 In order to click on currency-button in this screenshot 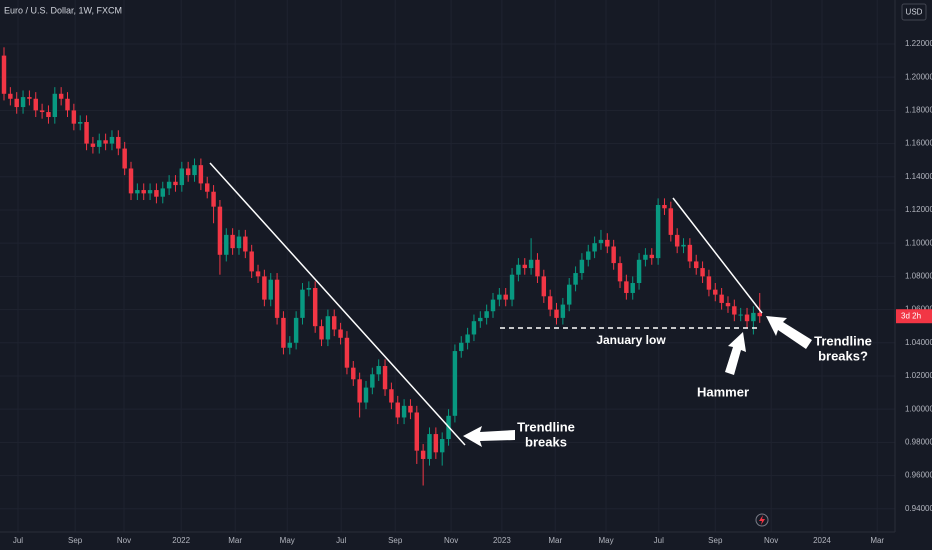, I will do `click(914, 12)`.